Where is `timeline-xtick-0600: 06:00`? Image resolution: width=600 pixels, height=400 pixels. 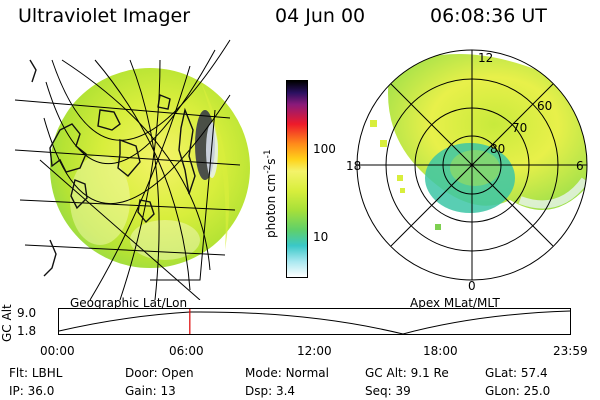
timeline-xtick-0600: 06:00 is located at coordinates (186, 351).